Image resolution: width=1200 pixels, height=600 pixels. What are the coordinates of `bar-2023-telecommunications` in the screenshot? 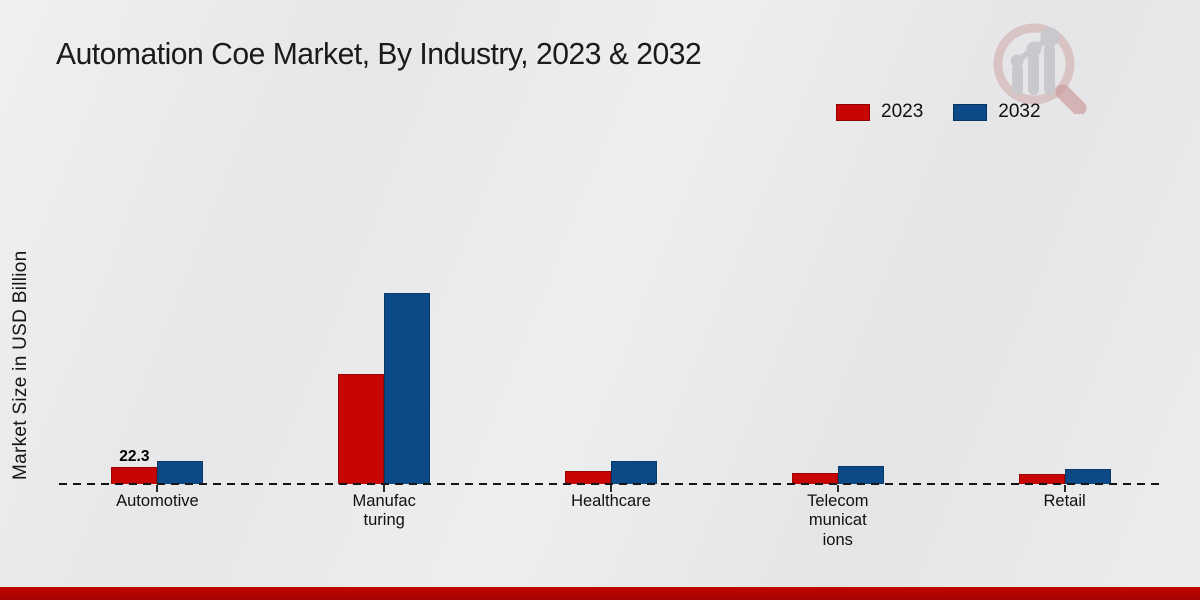 It's located at (814, 478).